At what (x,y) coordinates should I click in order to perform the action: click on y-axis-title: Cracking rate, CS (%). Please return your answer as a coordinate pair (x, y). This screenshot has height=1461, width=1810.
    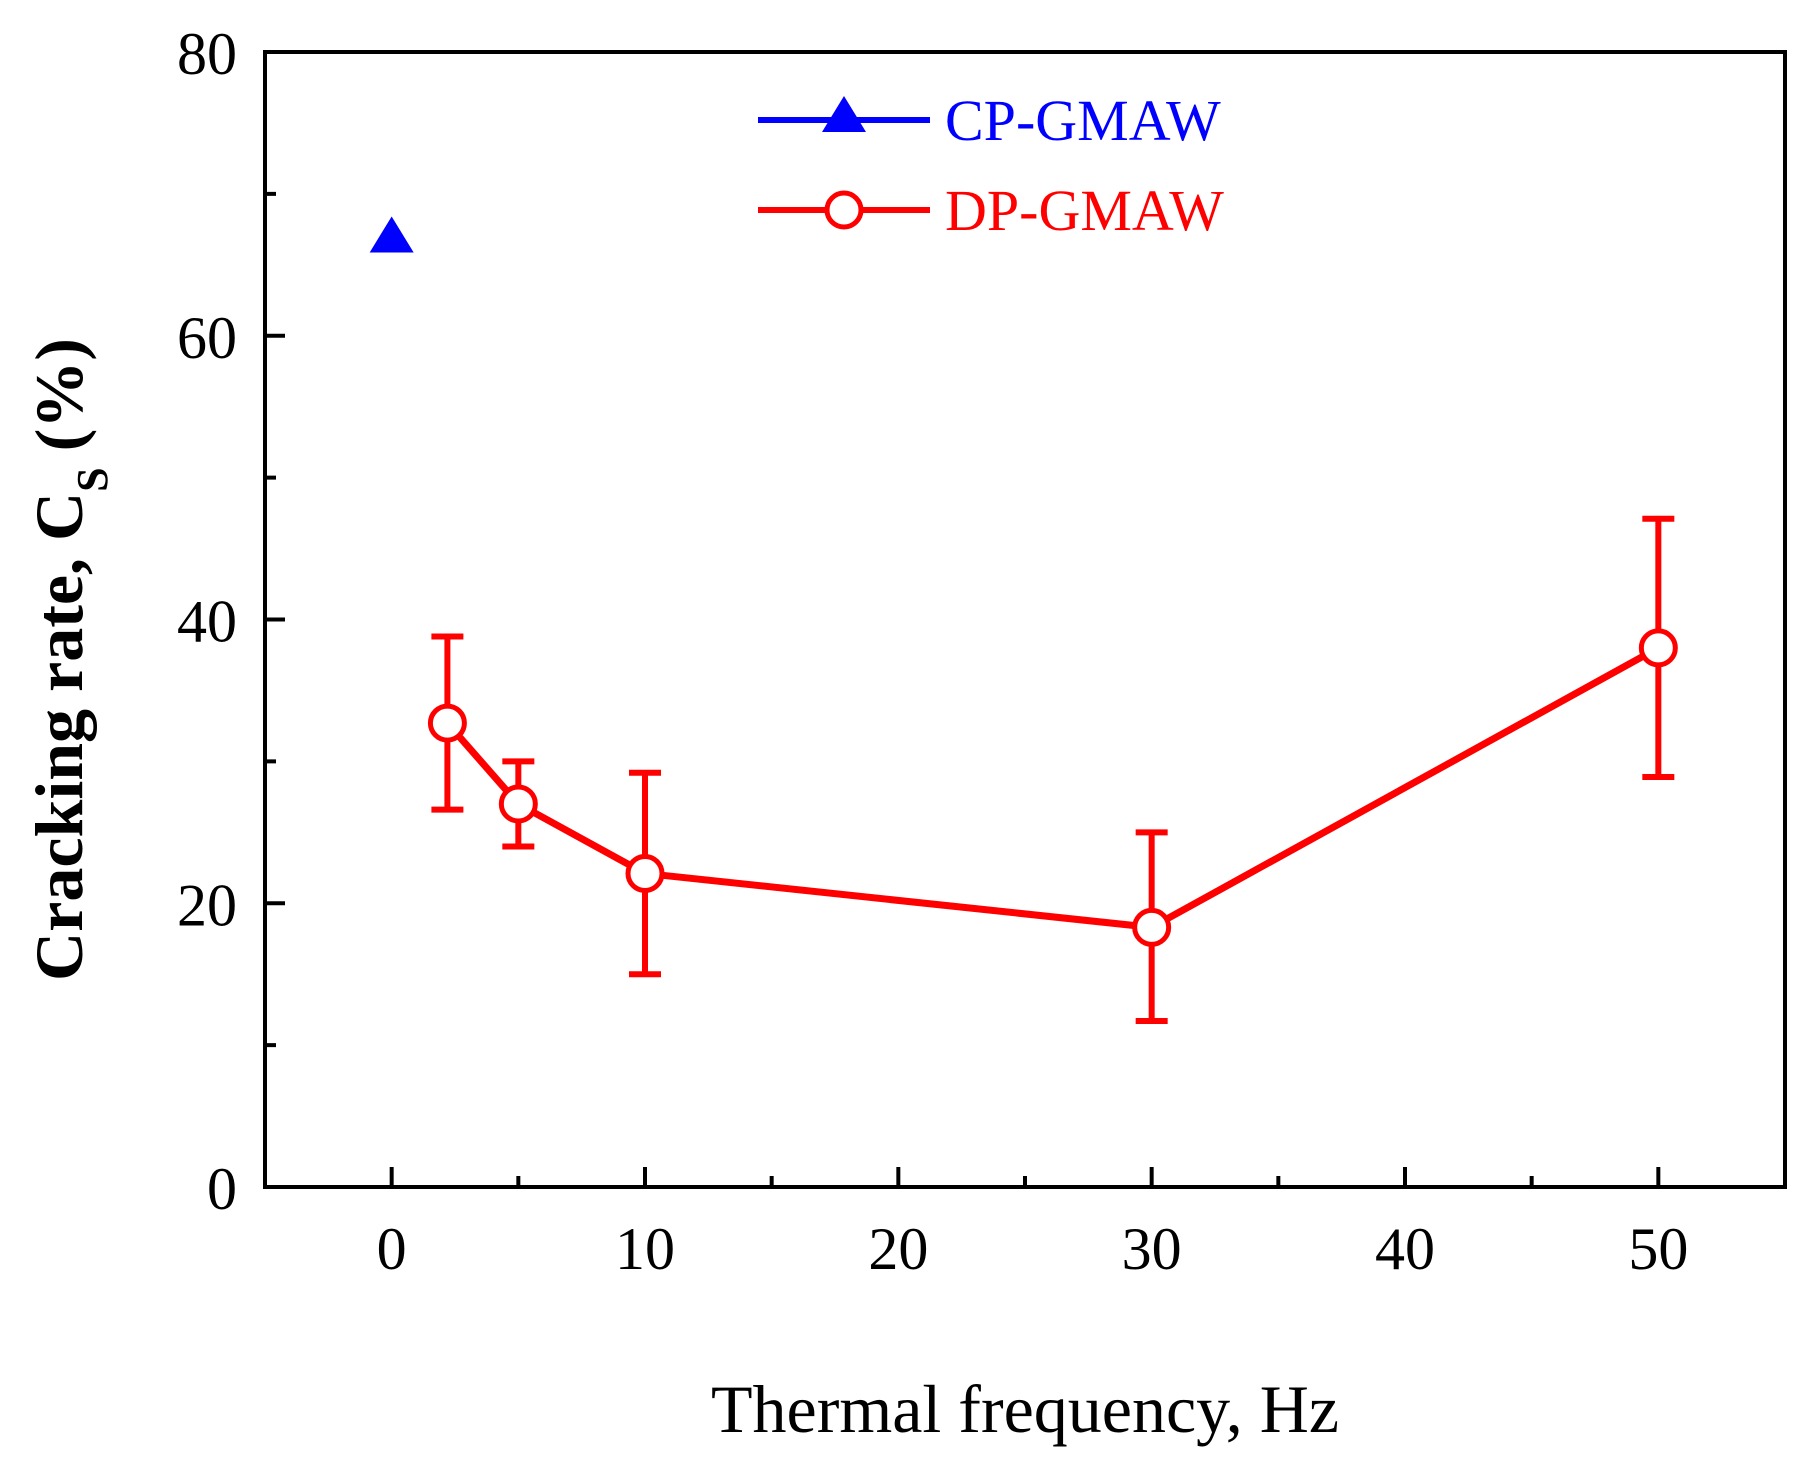
    Looking at the image, I should click on (69, 659).